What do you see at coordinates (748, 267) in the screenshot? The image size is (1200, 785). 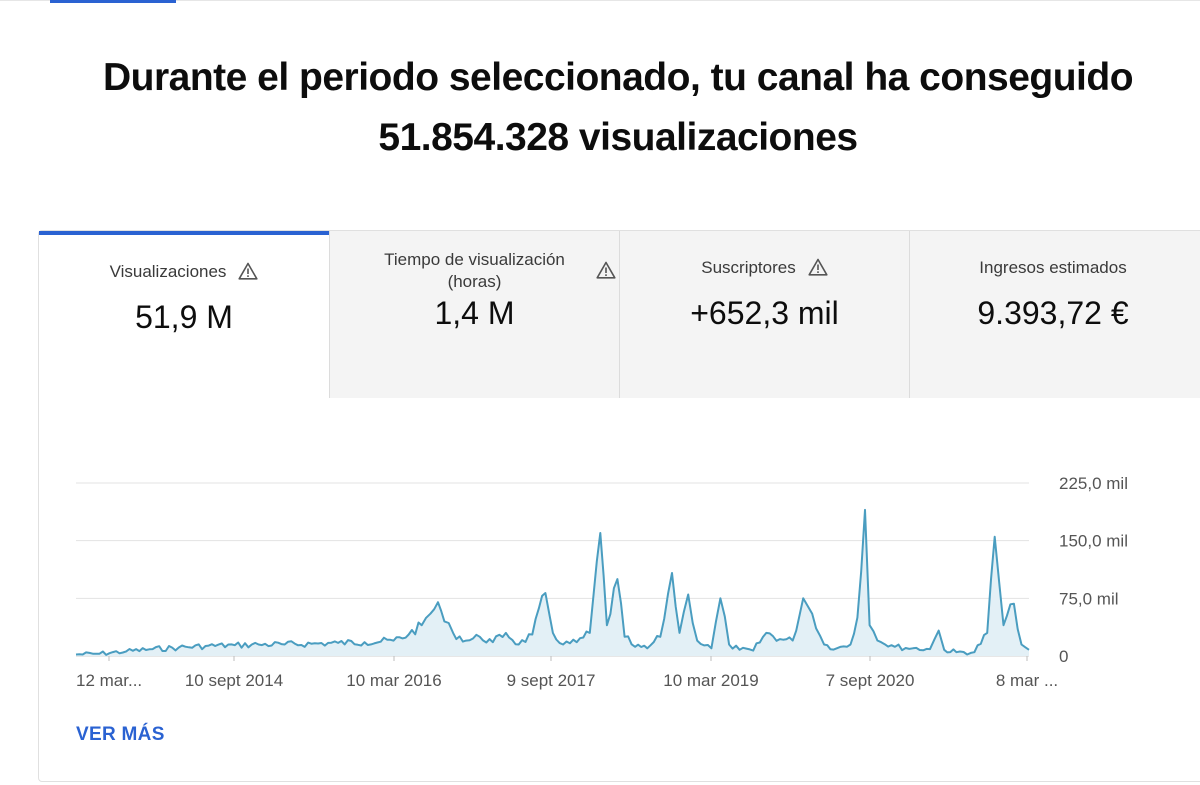 I see `tab-label: Suscriptores` at bounding box center [748, 267].